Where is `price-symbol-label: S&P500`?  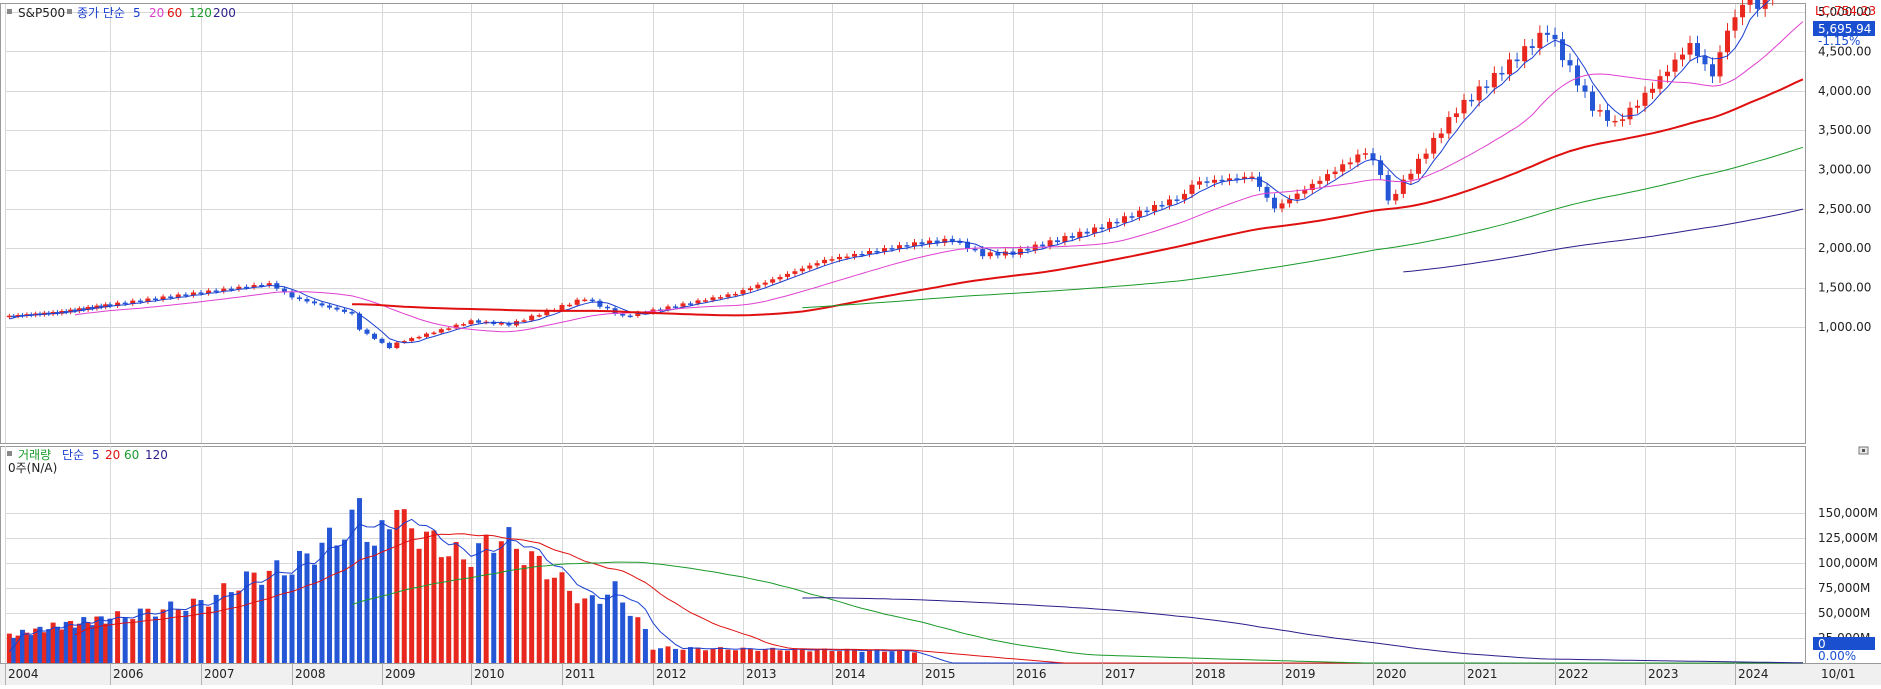
price-symbol-label: S&P500 is located at coordinates (41, 13).